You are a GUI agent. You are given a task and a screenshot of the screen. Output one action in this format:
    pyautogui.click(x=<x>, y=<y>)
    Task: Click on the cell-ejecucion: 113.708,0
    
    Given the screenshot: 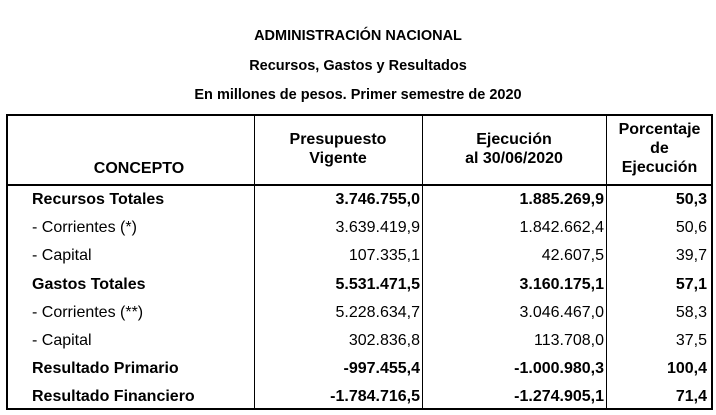 What is the action you would take?
    pyautogui.click(x=569, y=340)
    